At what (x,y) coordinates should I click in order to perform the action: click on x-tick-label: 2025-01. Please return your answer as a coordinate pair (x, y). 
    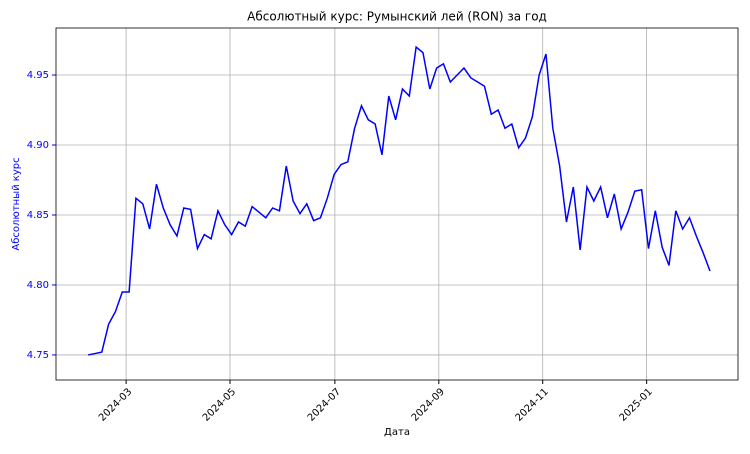
    Looking at the image, I should click on (636, 404).